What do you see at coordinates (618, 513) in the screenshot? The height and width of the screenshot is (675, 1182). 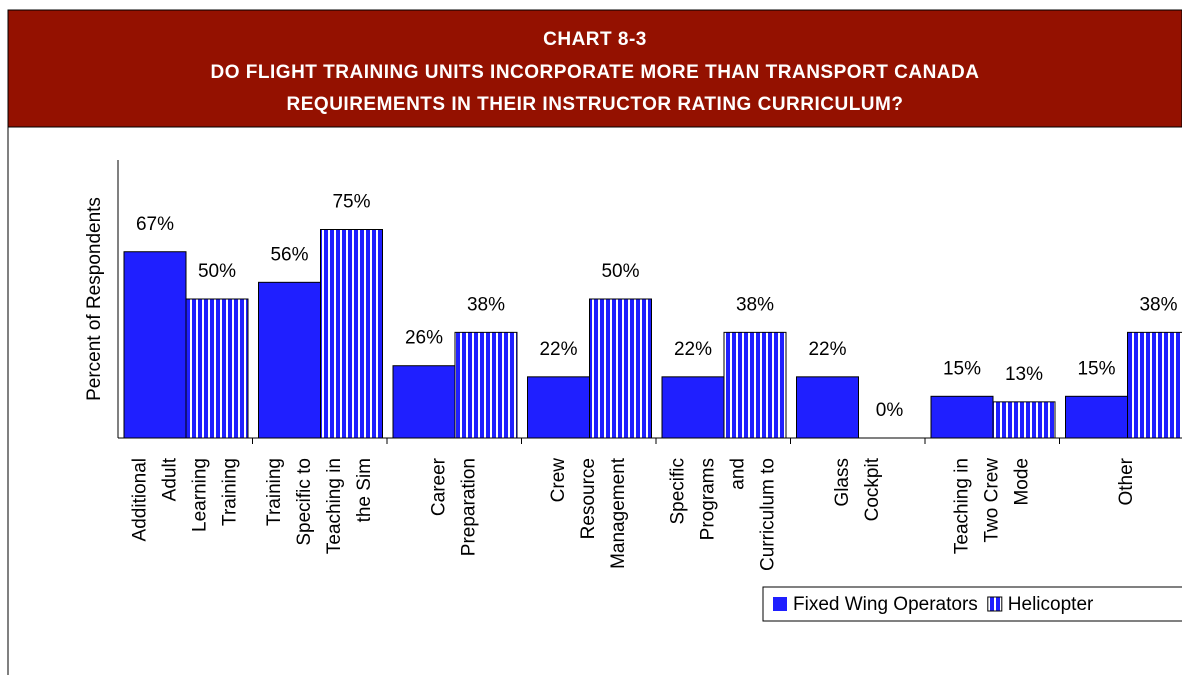 I see `x-tick-label: Management` at bounding box center [618, 513].